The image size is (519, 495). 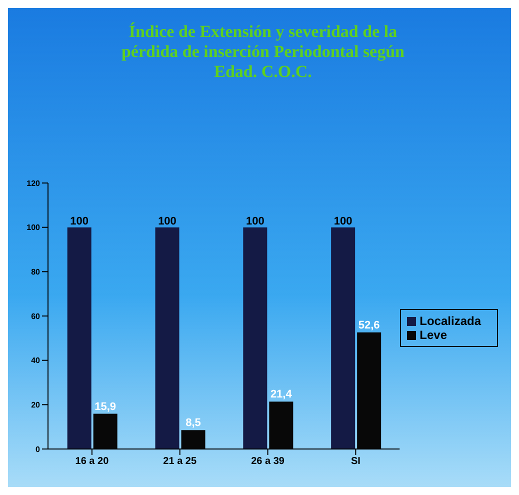 What do you see at coordinates (263, 52) in the screenshot?
I see `chart-title: Índice de Extensión y severidad de la pérdida de inserción Periodontal según Edad. C.O.C.` at bounding box center [263, 52].